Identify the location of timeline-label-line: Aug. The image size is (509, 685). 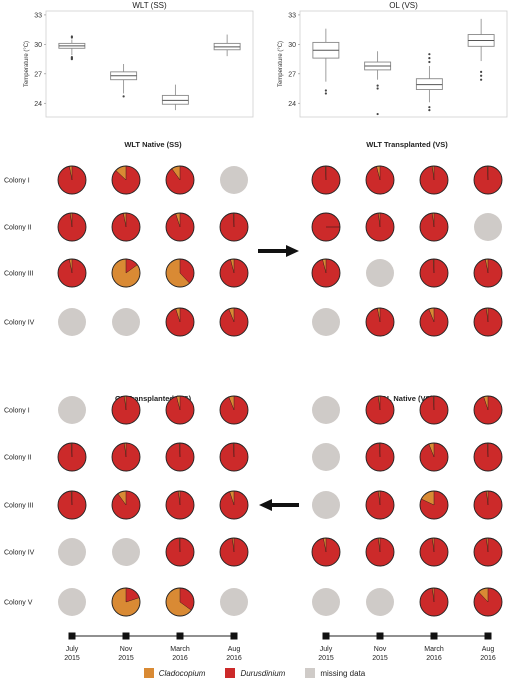
(234, 649).